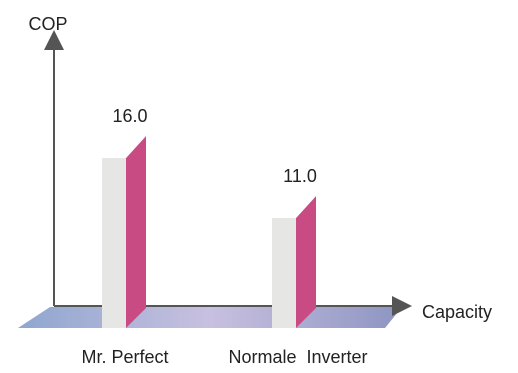 This screenshot has height=373, width=518. Describe the element at coordinates (124, 357) in the screenshot. I see `category-label-1: Mr. Perfect` at that location.